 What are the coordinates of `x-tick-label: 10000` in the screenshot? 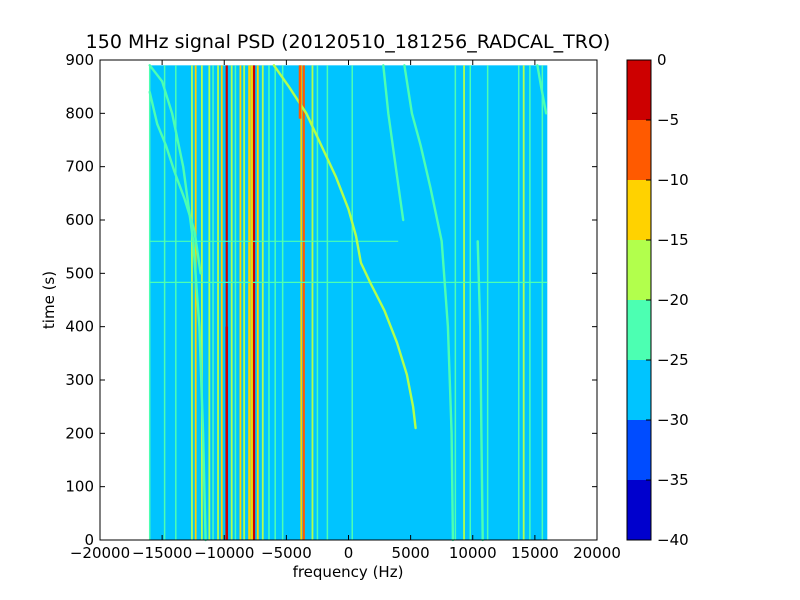 It's located at (473, 553).